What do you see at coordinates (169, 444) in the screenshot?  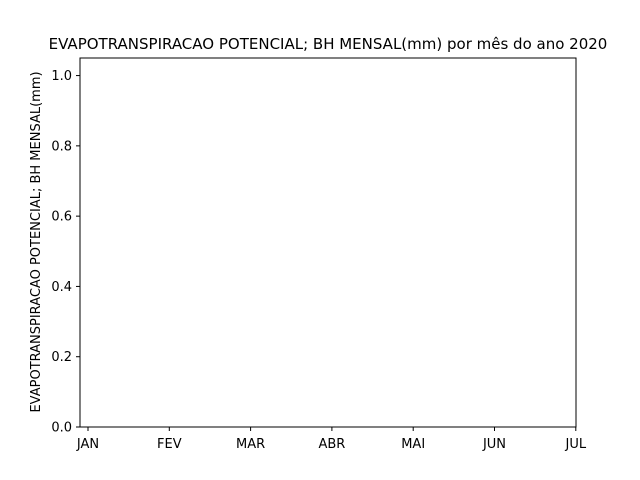 I see `x-tick-label: FEV` at bounding box center [169, 444].